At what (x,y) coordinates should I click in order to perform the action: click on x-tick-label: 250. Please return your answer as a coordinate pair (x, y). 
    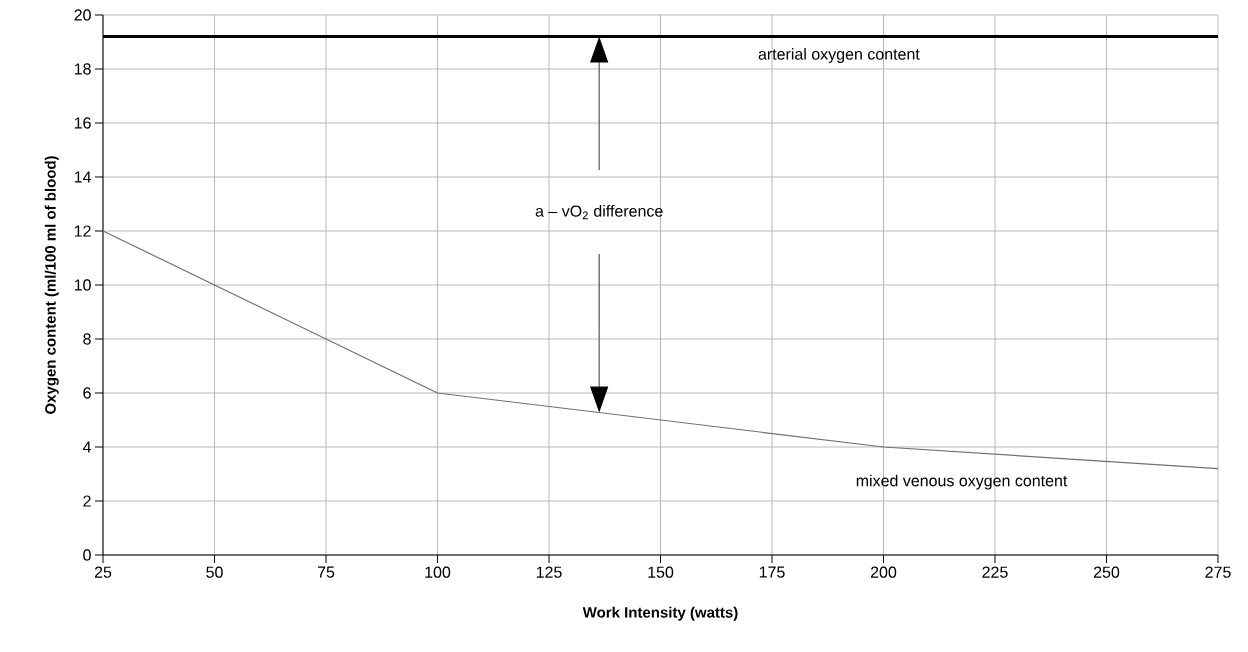
    Looking at the image, I should click on (1106, 572).